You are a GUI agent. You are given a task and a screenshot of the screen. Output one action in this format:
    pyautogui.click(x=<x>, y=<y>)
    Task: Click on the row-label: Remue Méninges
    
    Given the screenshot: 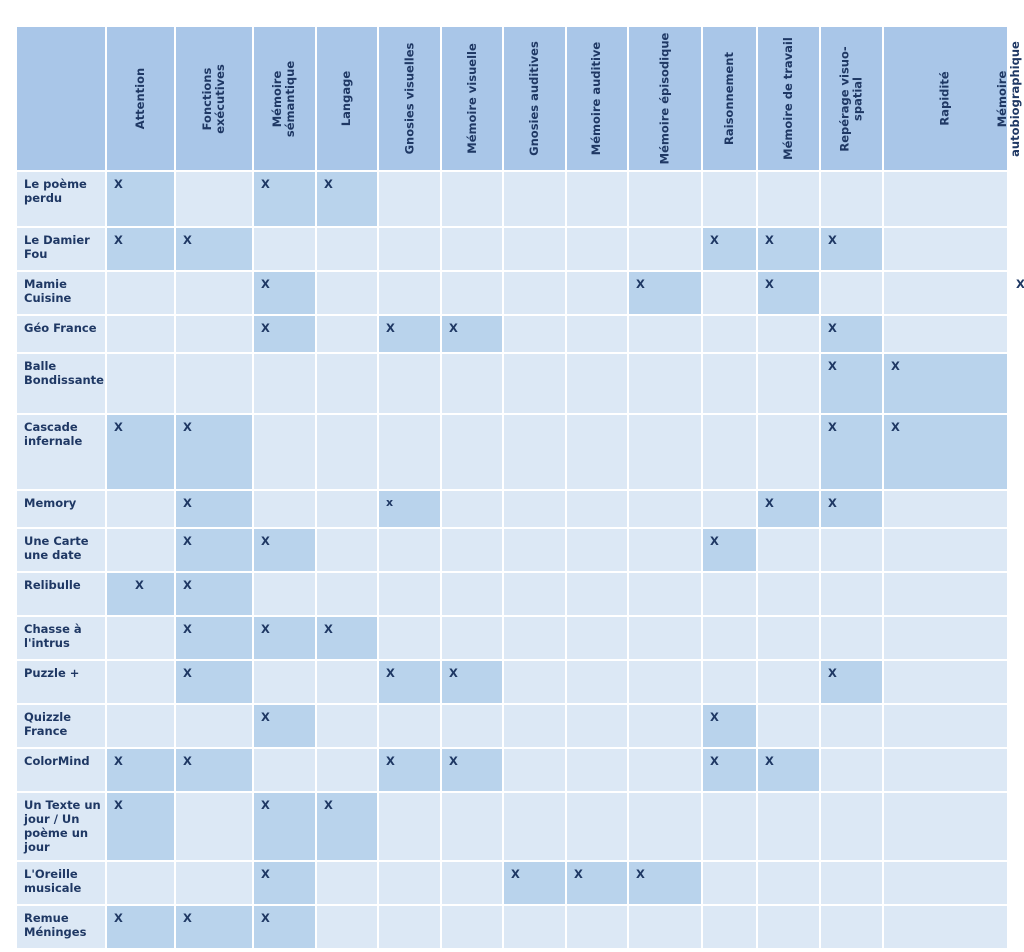 What is the action you would take?
    pyautogui.click(x=62, y=928)
    